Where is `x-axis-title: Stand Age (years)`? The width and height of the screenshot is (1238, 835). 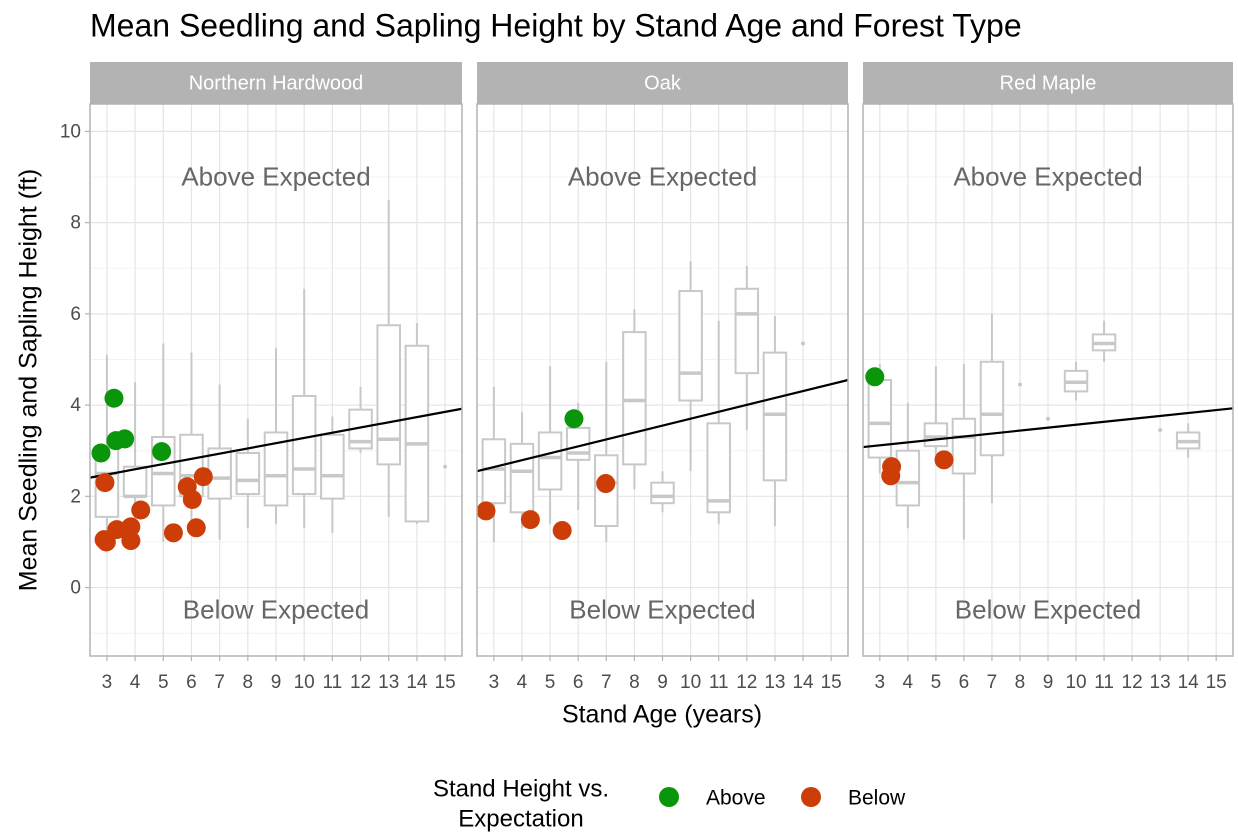 x-axis-title: Stand Age (years) is located at coordinates (662, 715).